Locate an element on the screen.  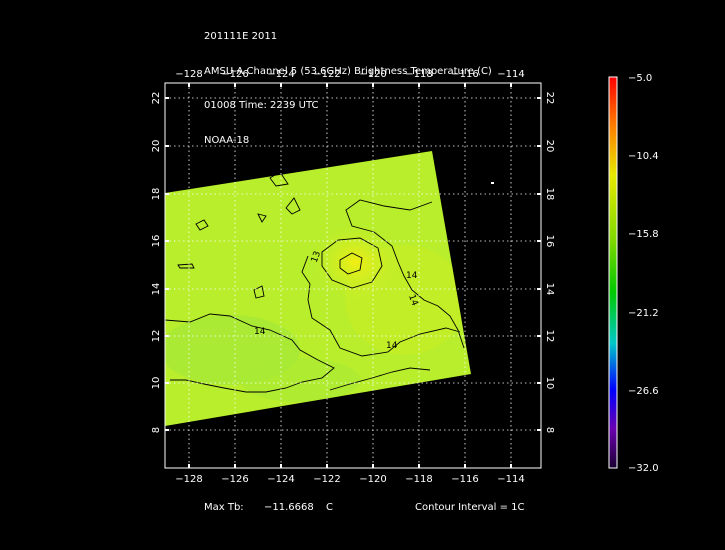
max-tb-value: −11.6668 is located at coordinates (289, 507).